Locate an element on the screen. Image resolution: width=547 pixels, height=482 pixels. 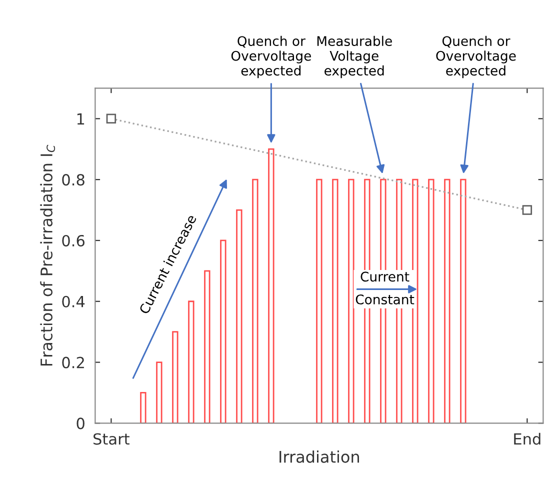
y-tick-label: 0.8 is located at coordinates (73, 180).